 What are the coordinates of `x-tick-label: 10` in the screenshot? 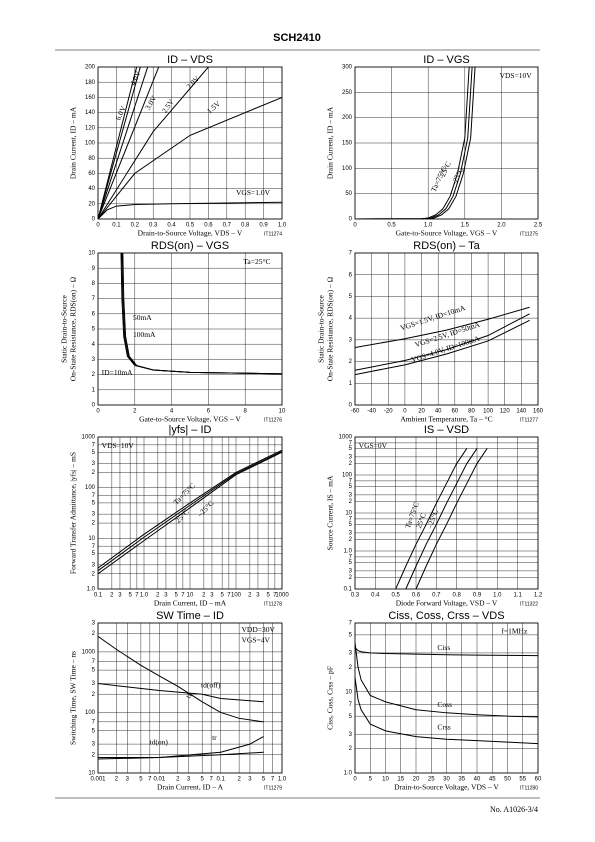 It's located at (282, 412).